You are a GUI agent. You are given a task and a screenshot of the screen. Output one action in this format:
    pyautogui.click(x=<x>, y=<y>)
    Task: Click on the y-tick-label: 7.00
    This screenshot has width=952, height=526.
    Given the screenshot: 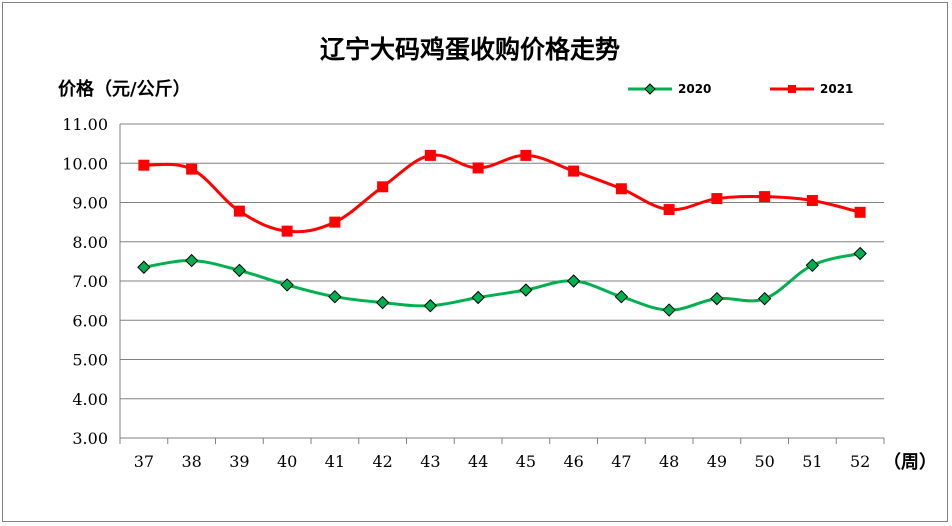 What is the action you would take?
    pyautogui.click(x=90, y=281)
    